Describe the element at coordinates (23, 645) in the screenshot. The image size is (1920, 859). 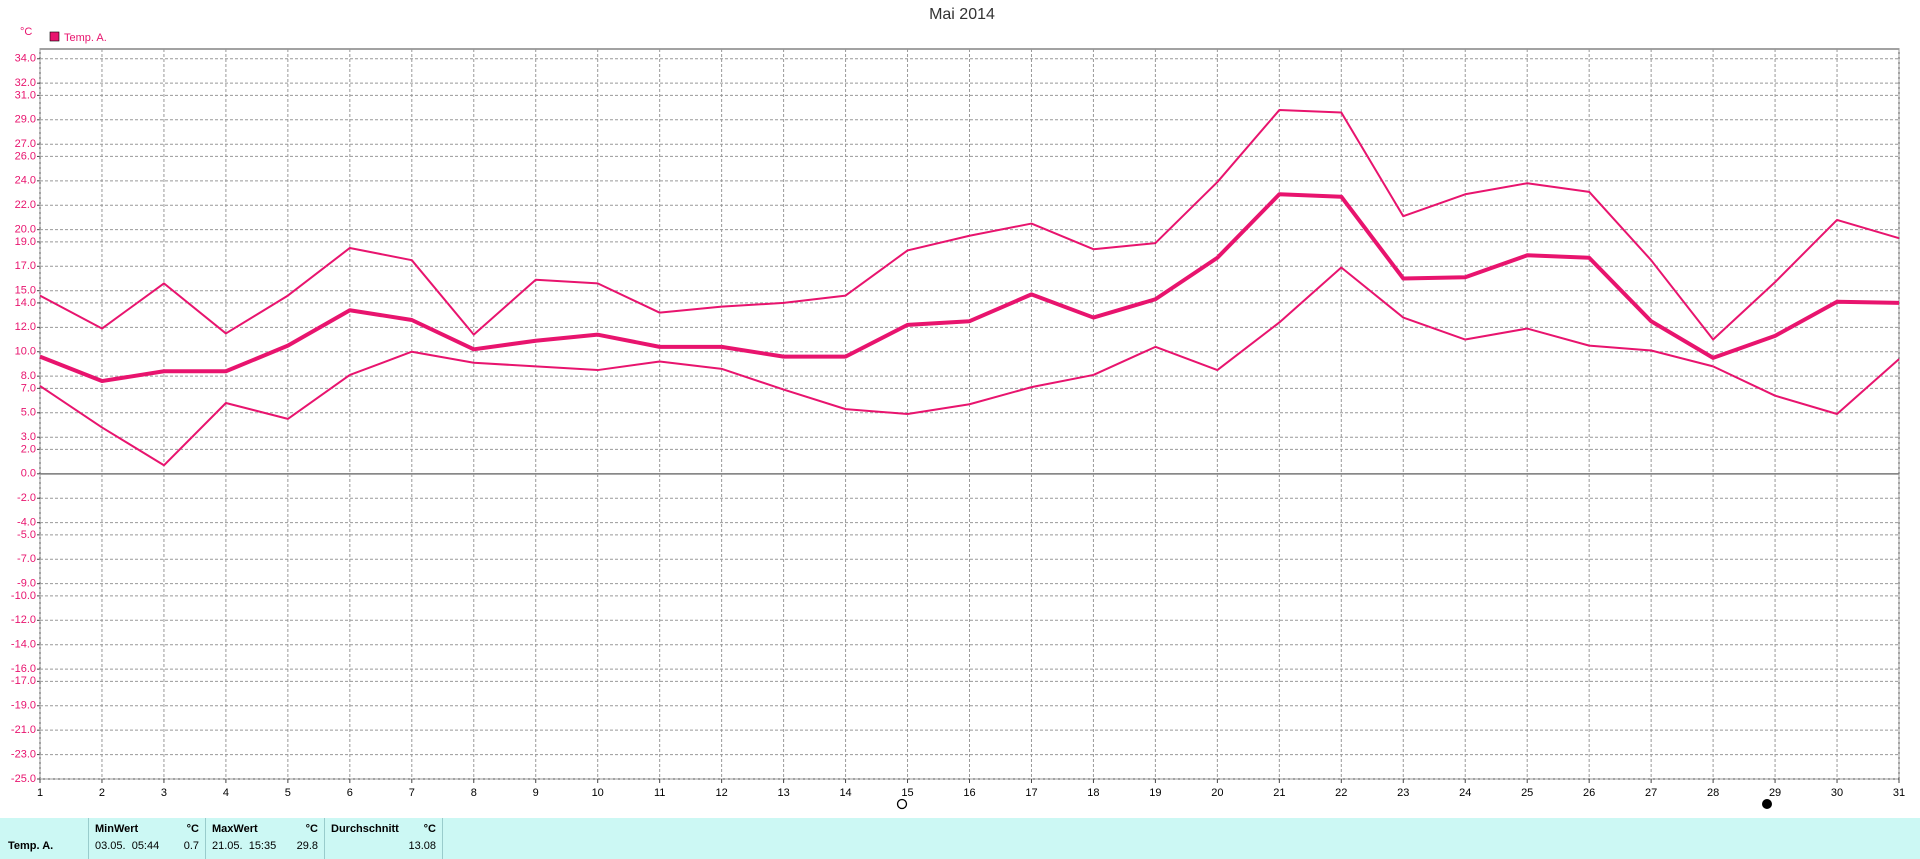
I see `y-tick-label: -14.0` at that location.